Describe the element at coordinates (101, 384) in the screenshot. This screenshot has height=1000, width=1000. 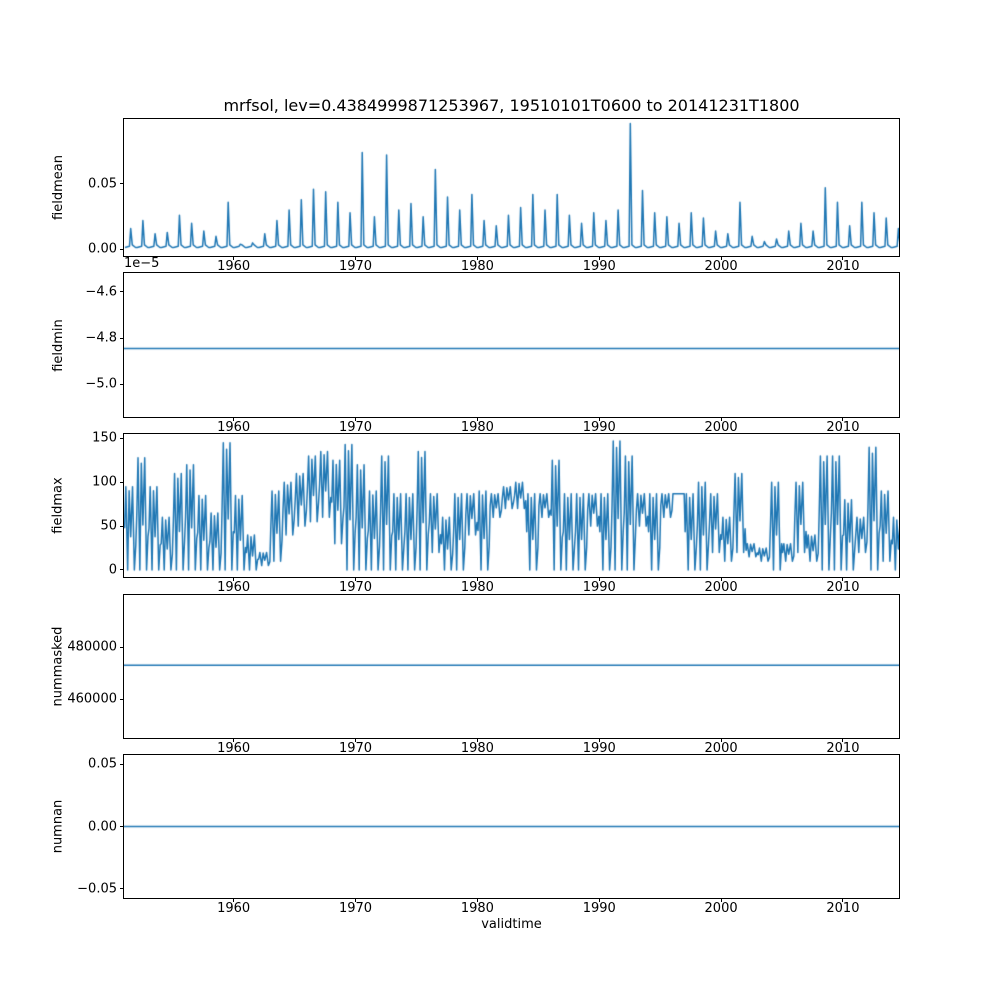
I see `y-tick-label: −5.0` at that location.